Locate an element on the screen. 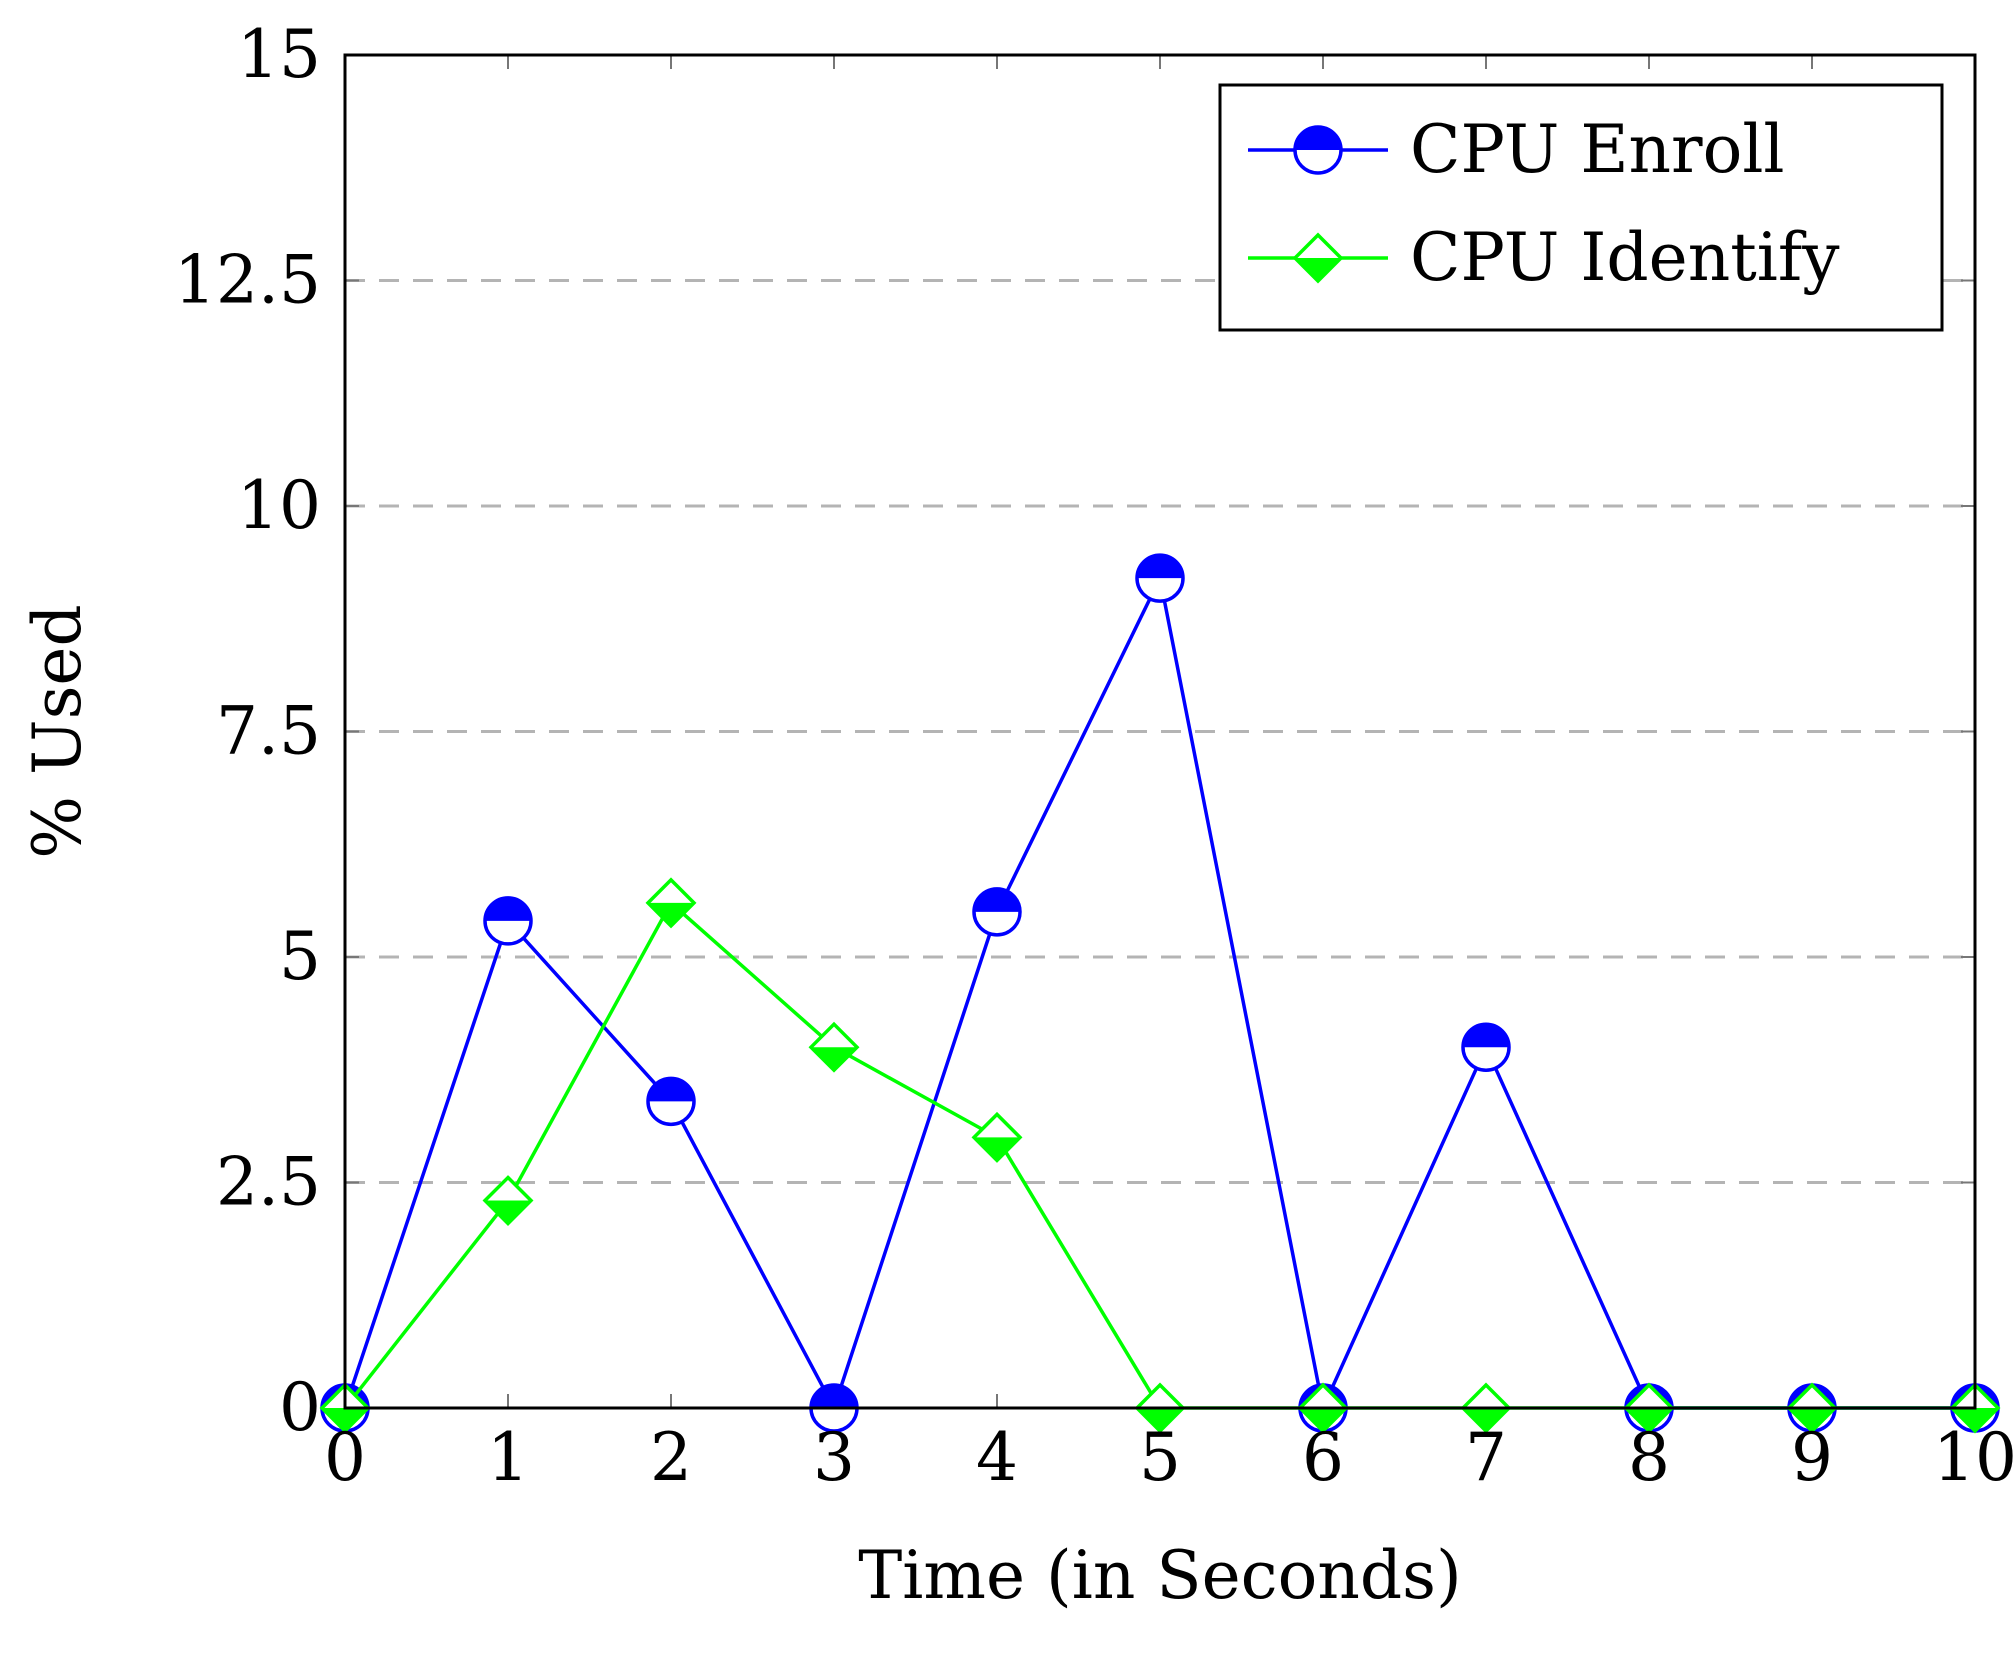 The width and height of the screenshot is (2016, 1659). y-tick-label: 5 is located at coordinates (300, 956).